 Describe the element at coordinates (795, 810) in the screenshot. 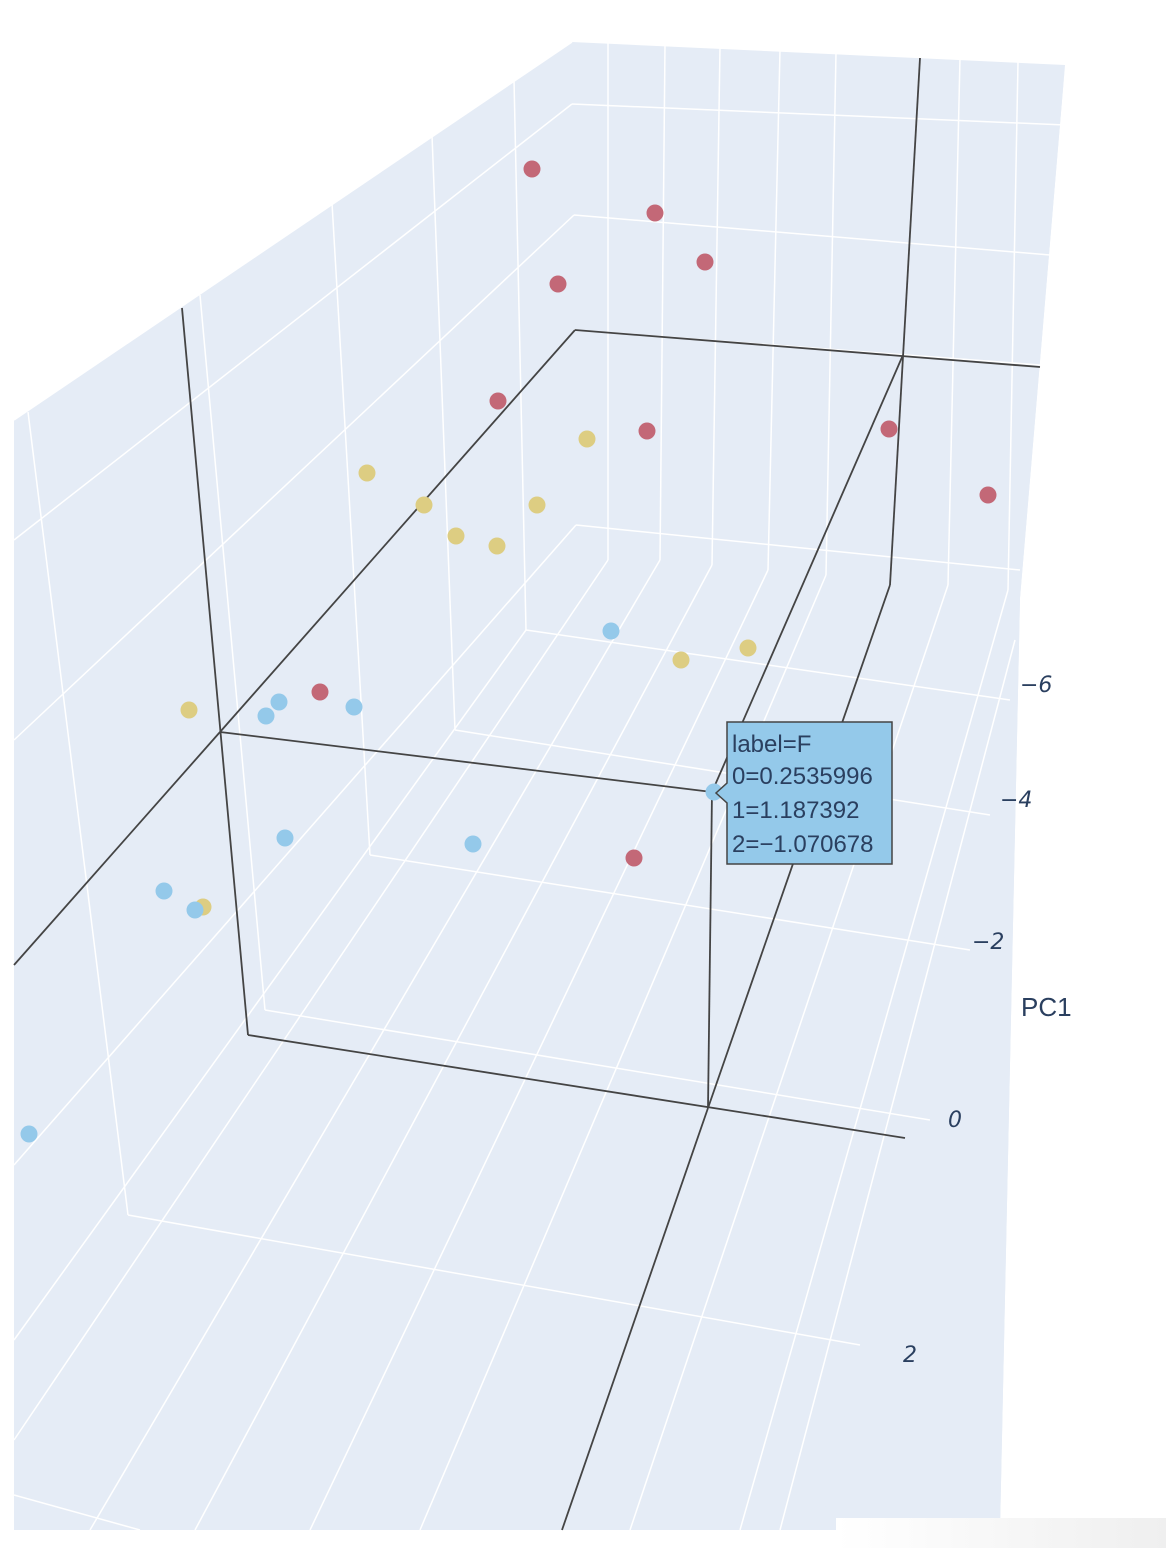

I see `tooltip-line-y: 1=1.187392` at that location.